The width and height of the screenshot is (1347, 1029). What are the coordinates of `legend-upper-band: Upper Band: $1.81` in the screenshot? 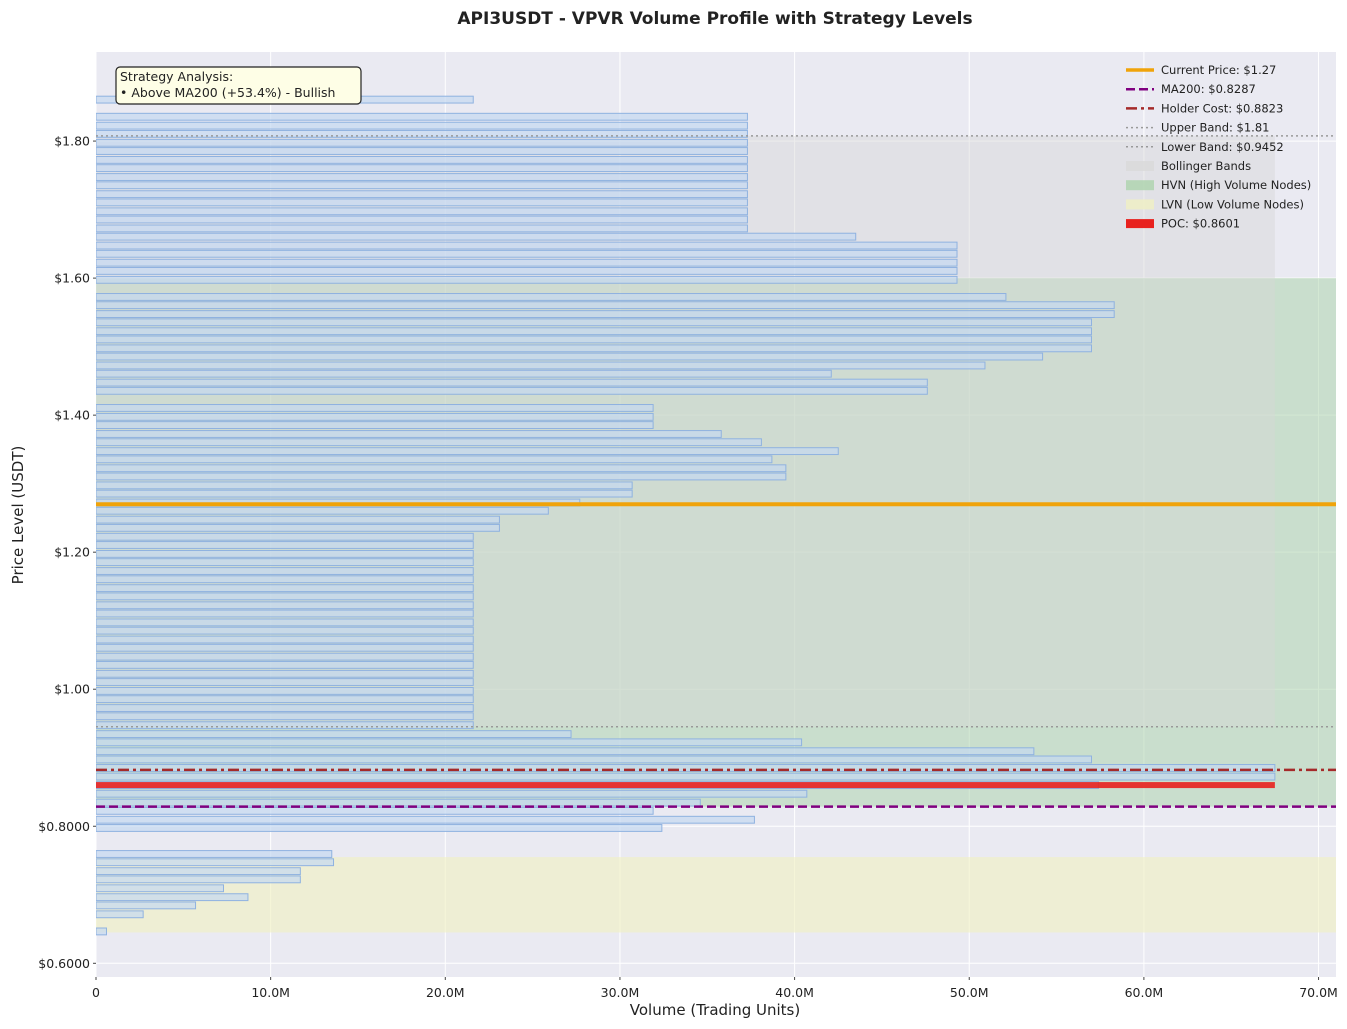 It's located at (1197, 128).